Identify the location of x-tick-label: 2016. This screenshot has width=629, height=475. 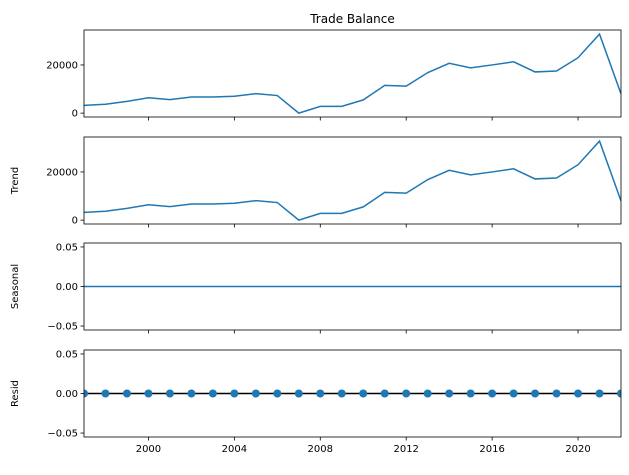
(491, 449).